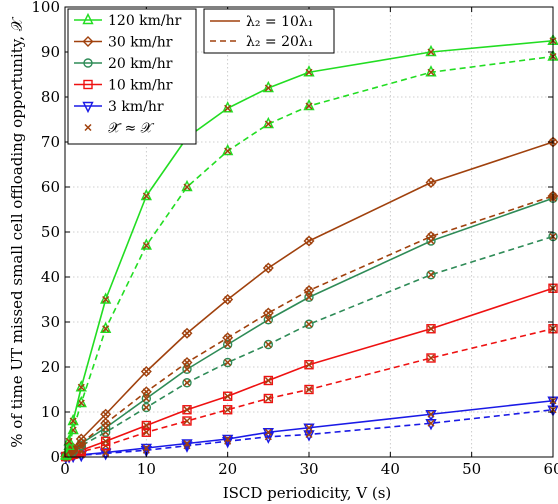  I want to click on legend-entry: 20 km/hr, so click(123, 64).